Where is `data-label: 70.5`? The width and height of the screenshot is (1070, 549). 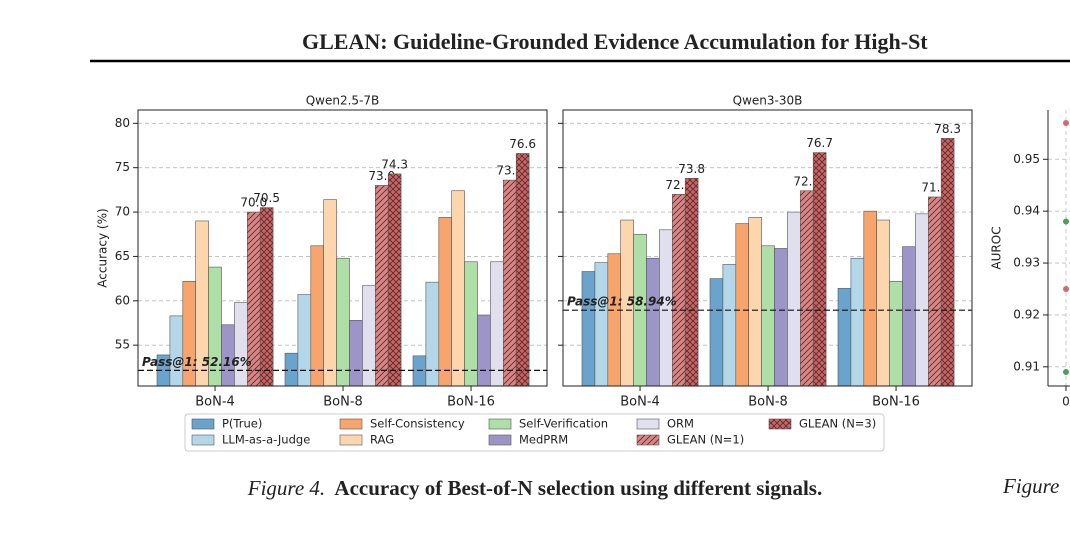
data-label: 70.5 is located at coordinates (266, 198).